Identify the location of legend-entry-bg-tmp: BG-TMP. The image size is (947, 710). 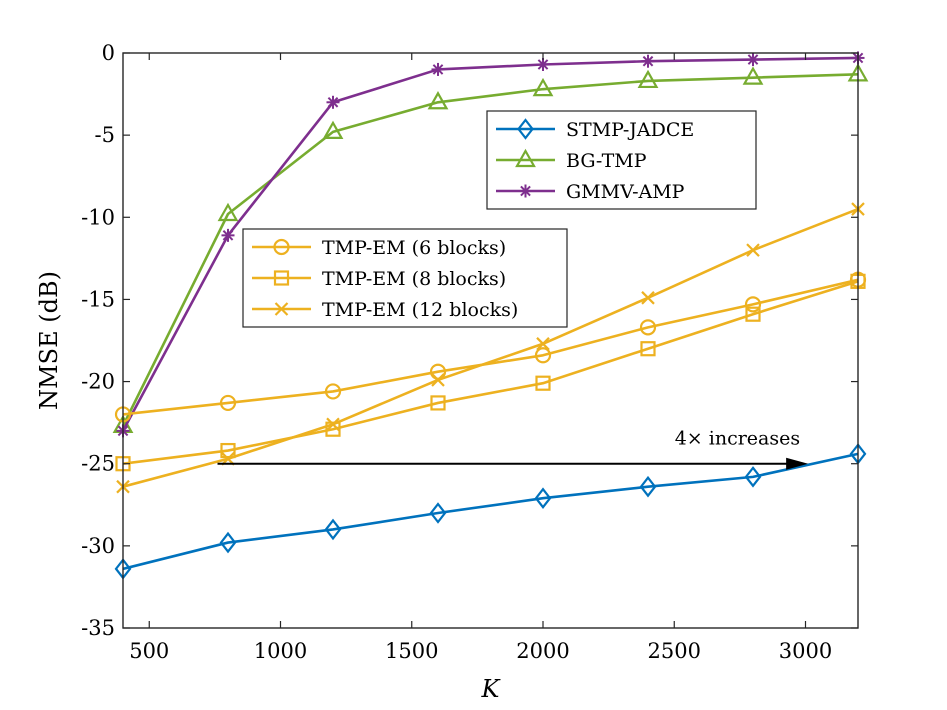
(571, 160).